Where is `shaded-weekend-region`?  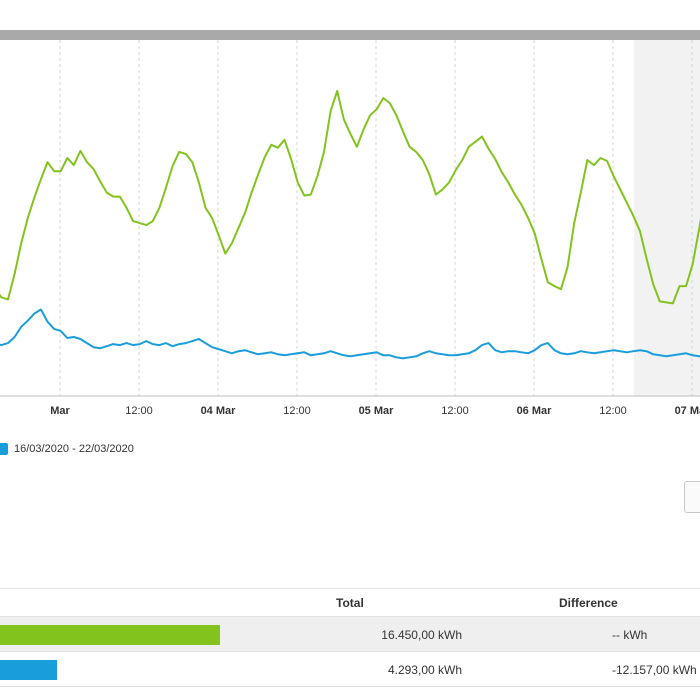 shaded-weekend-region is located at coordinates (667, 218).